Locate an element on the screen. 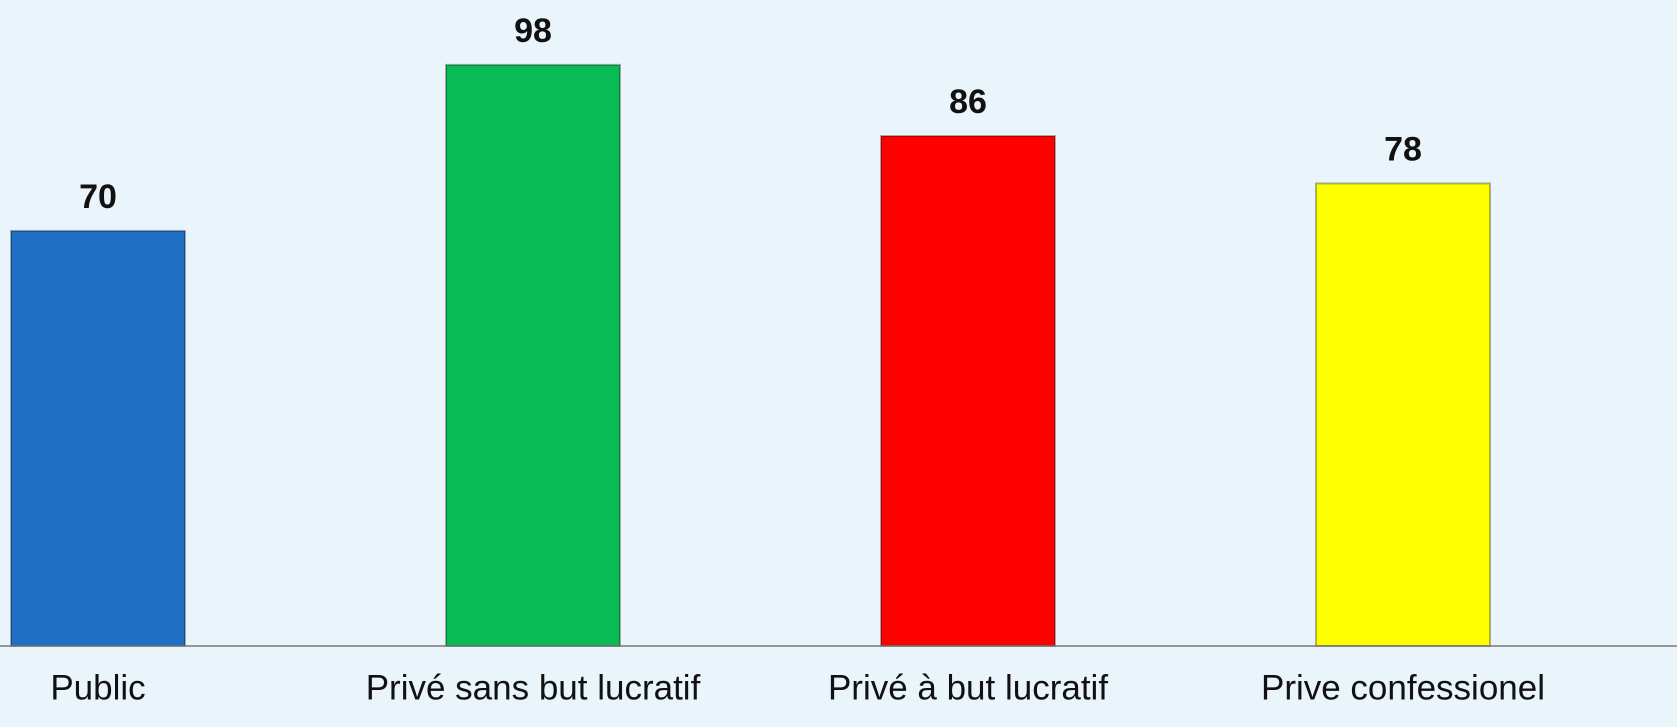  value-label: 78 is located at coordinates (1403, 149).